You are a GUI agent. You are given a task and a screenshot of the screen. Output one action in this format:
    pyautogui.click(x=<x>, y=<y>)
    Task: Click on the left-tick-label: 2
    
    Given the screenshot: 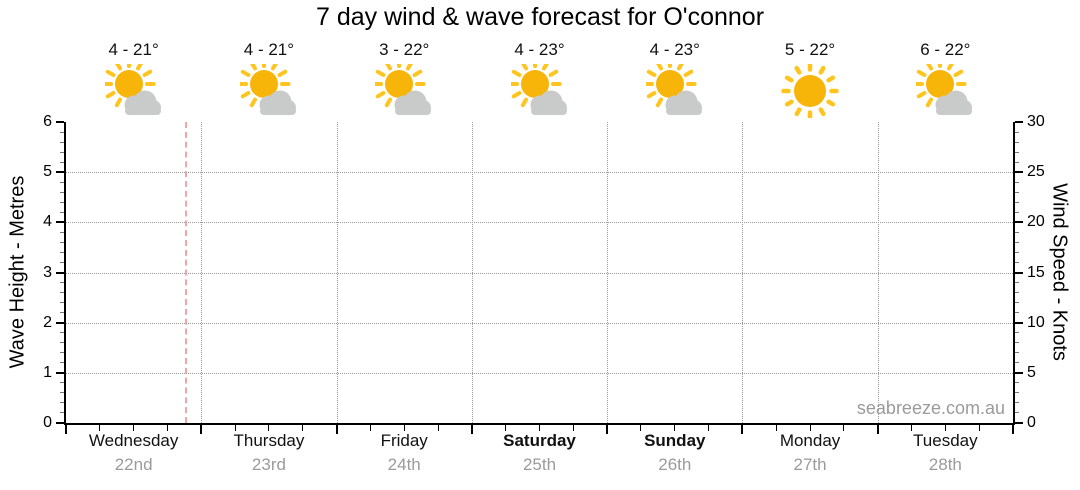 What is the action you would take?
    pyautogui.click(x=47, y=322)
    